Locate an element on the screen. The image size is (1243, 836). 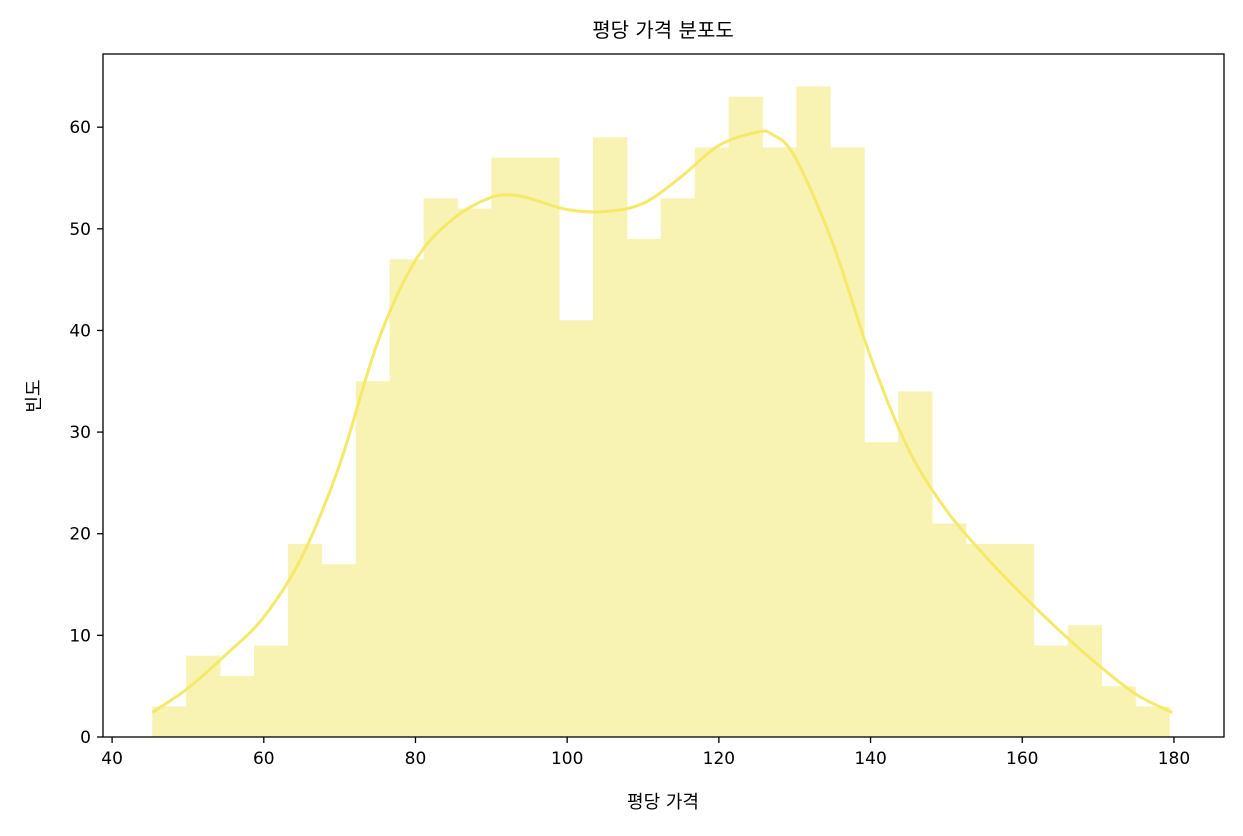
y-tick-label: 10 is located at coordinates (80, 636).